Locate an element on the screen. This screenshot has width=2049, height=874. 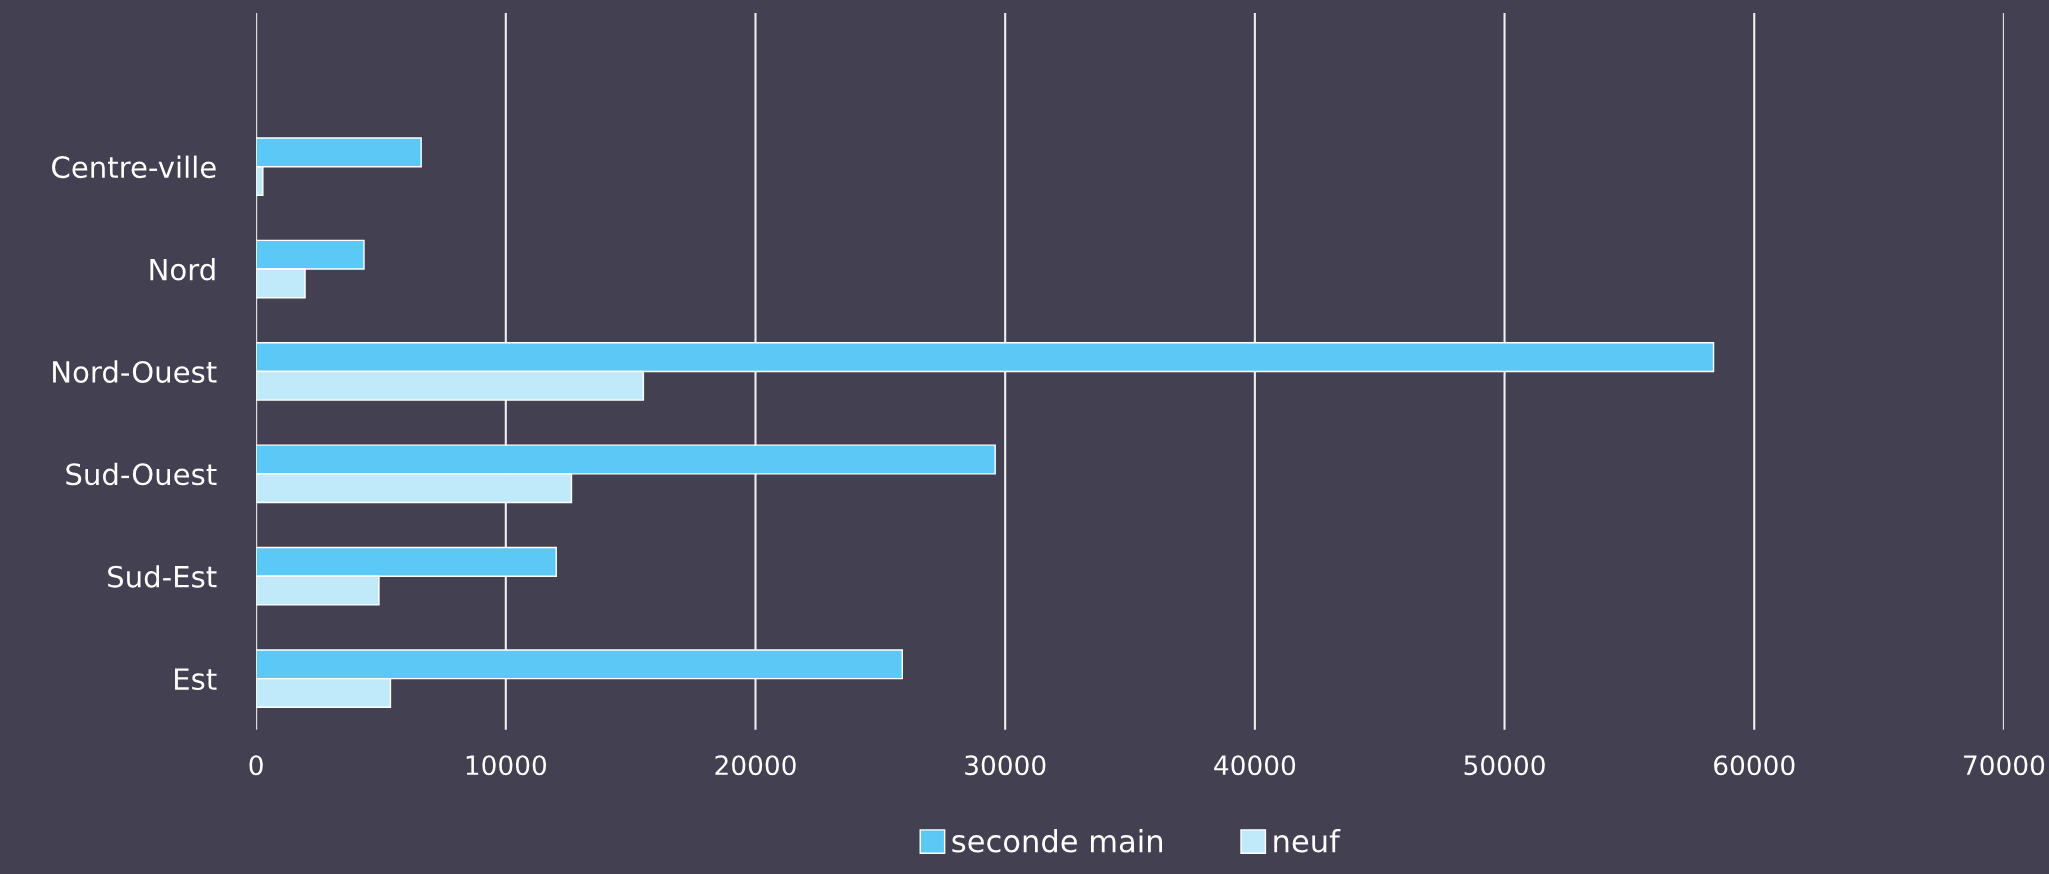
y-tick-label: Nord is located at coordinates (182, 269).